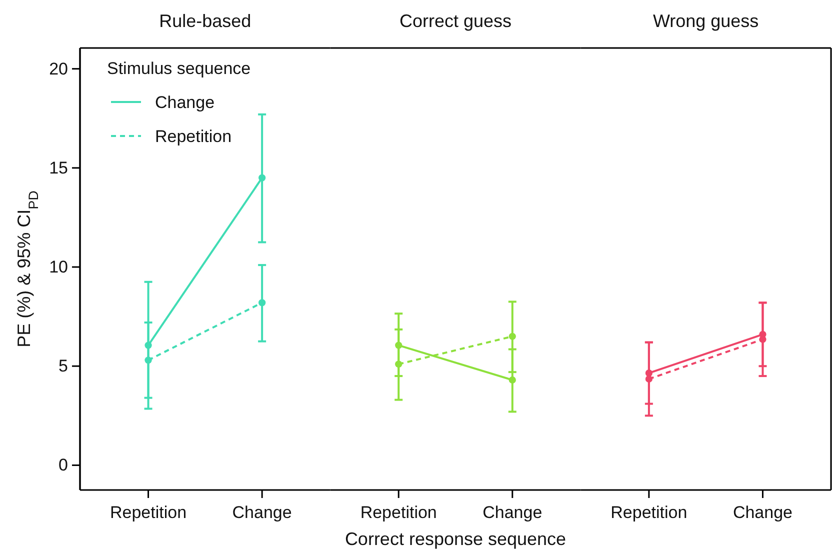 The image size is (832, 551). What do you see at coordinates (63, 366) in the screenshot?
I see `y-tick-label: 5` at bounding box center [63, 366].